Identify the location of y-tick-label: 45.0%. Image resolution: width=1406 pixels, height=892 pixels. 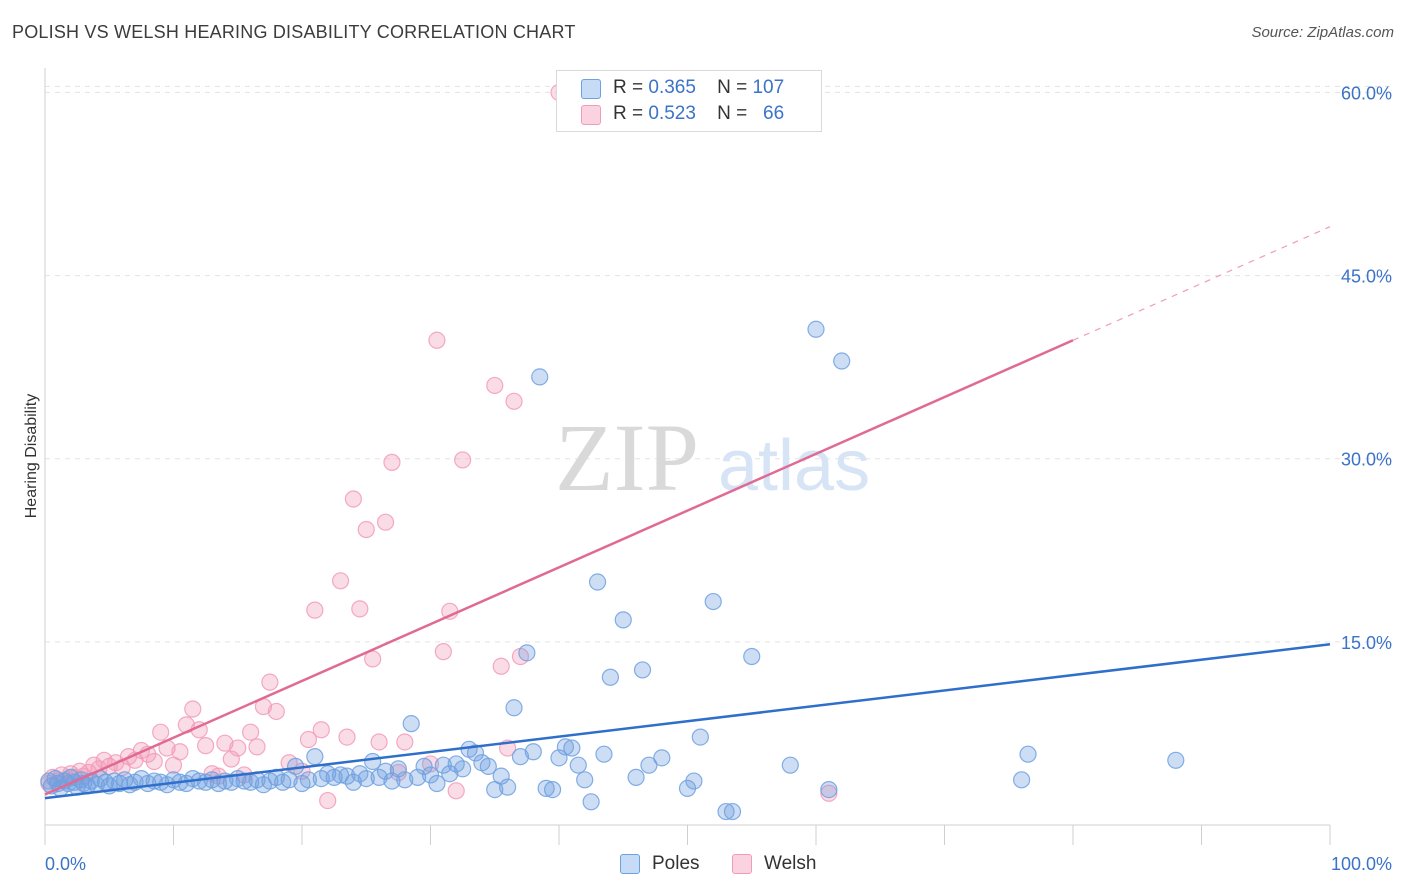
(1366, 277).